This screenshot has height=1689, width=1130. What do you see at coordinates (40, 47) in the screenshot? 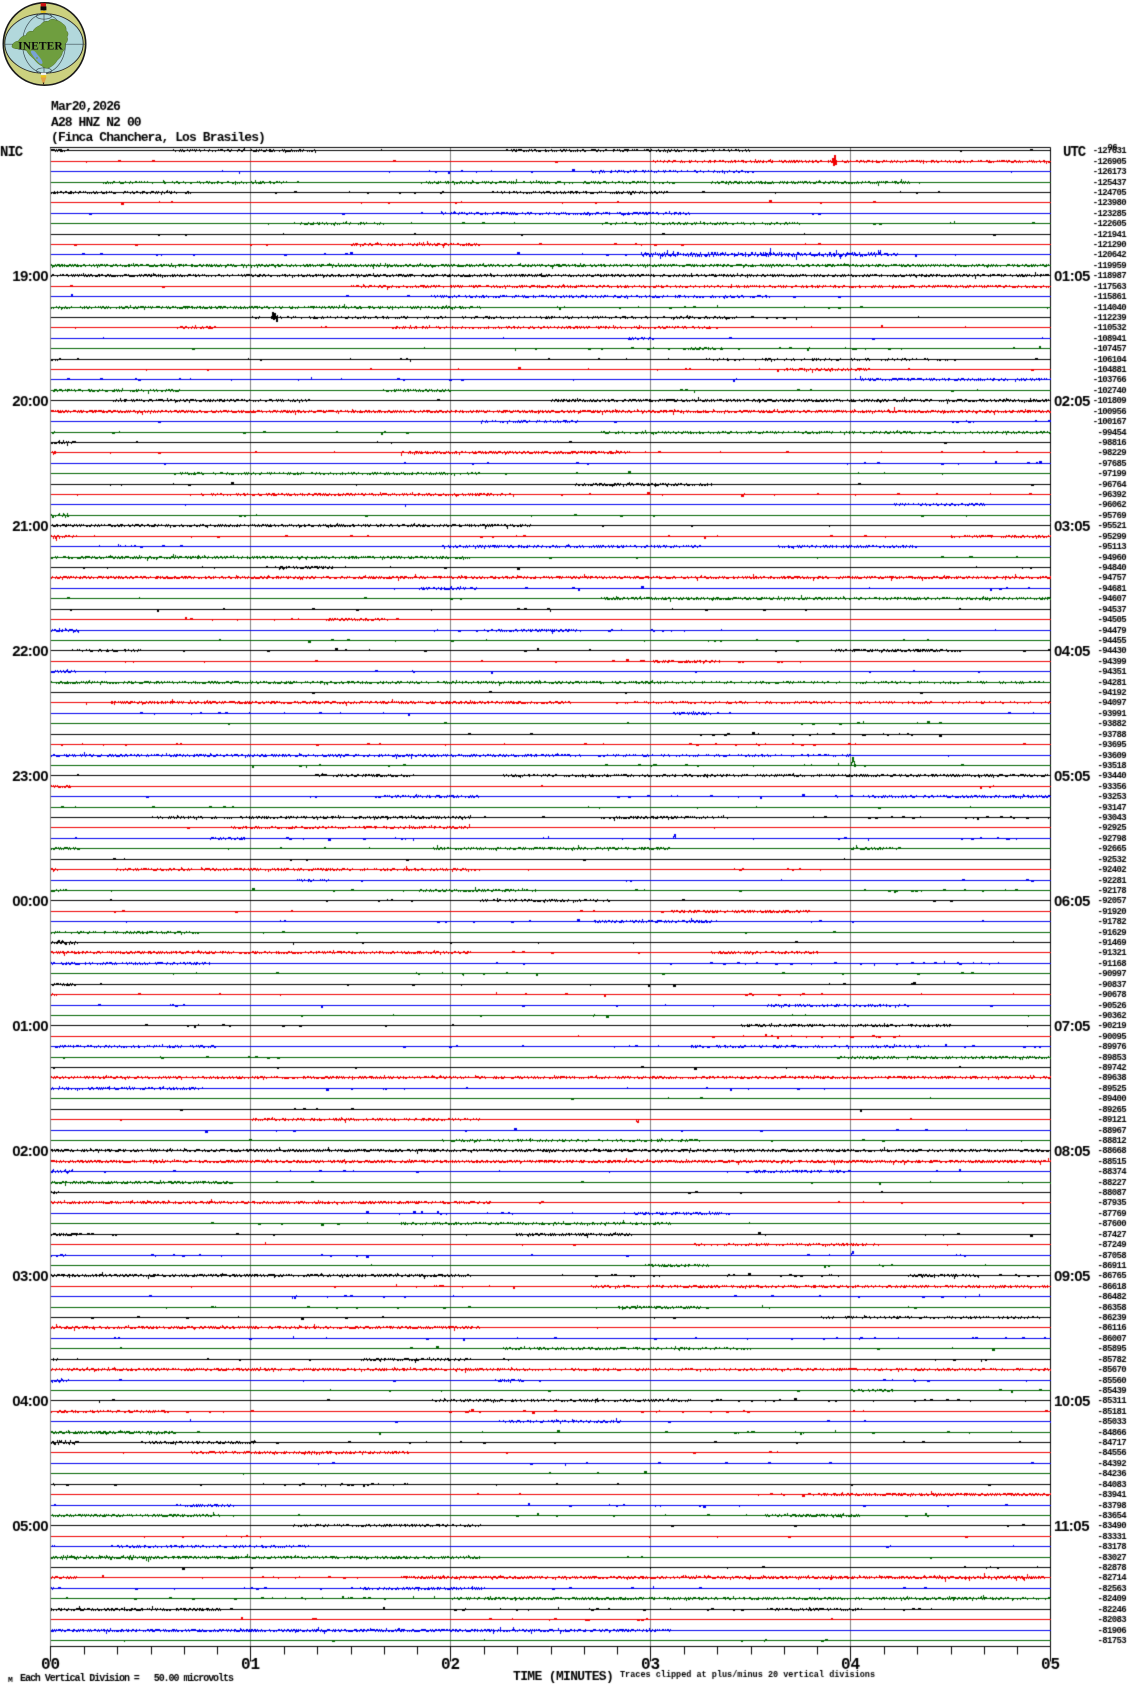
I see `svg-text: INETER` at bounding box center [40, 47].